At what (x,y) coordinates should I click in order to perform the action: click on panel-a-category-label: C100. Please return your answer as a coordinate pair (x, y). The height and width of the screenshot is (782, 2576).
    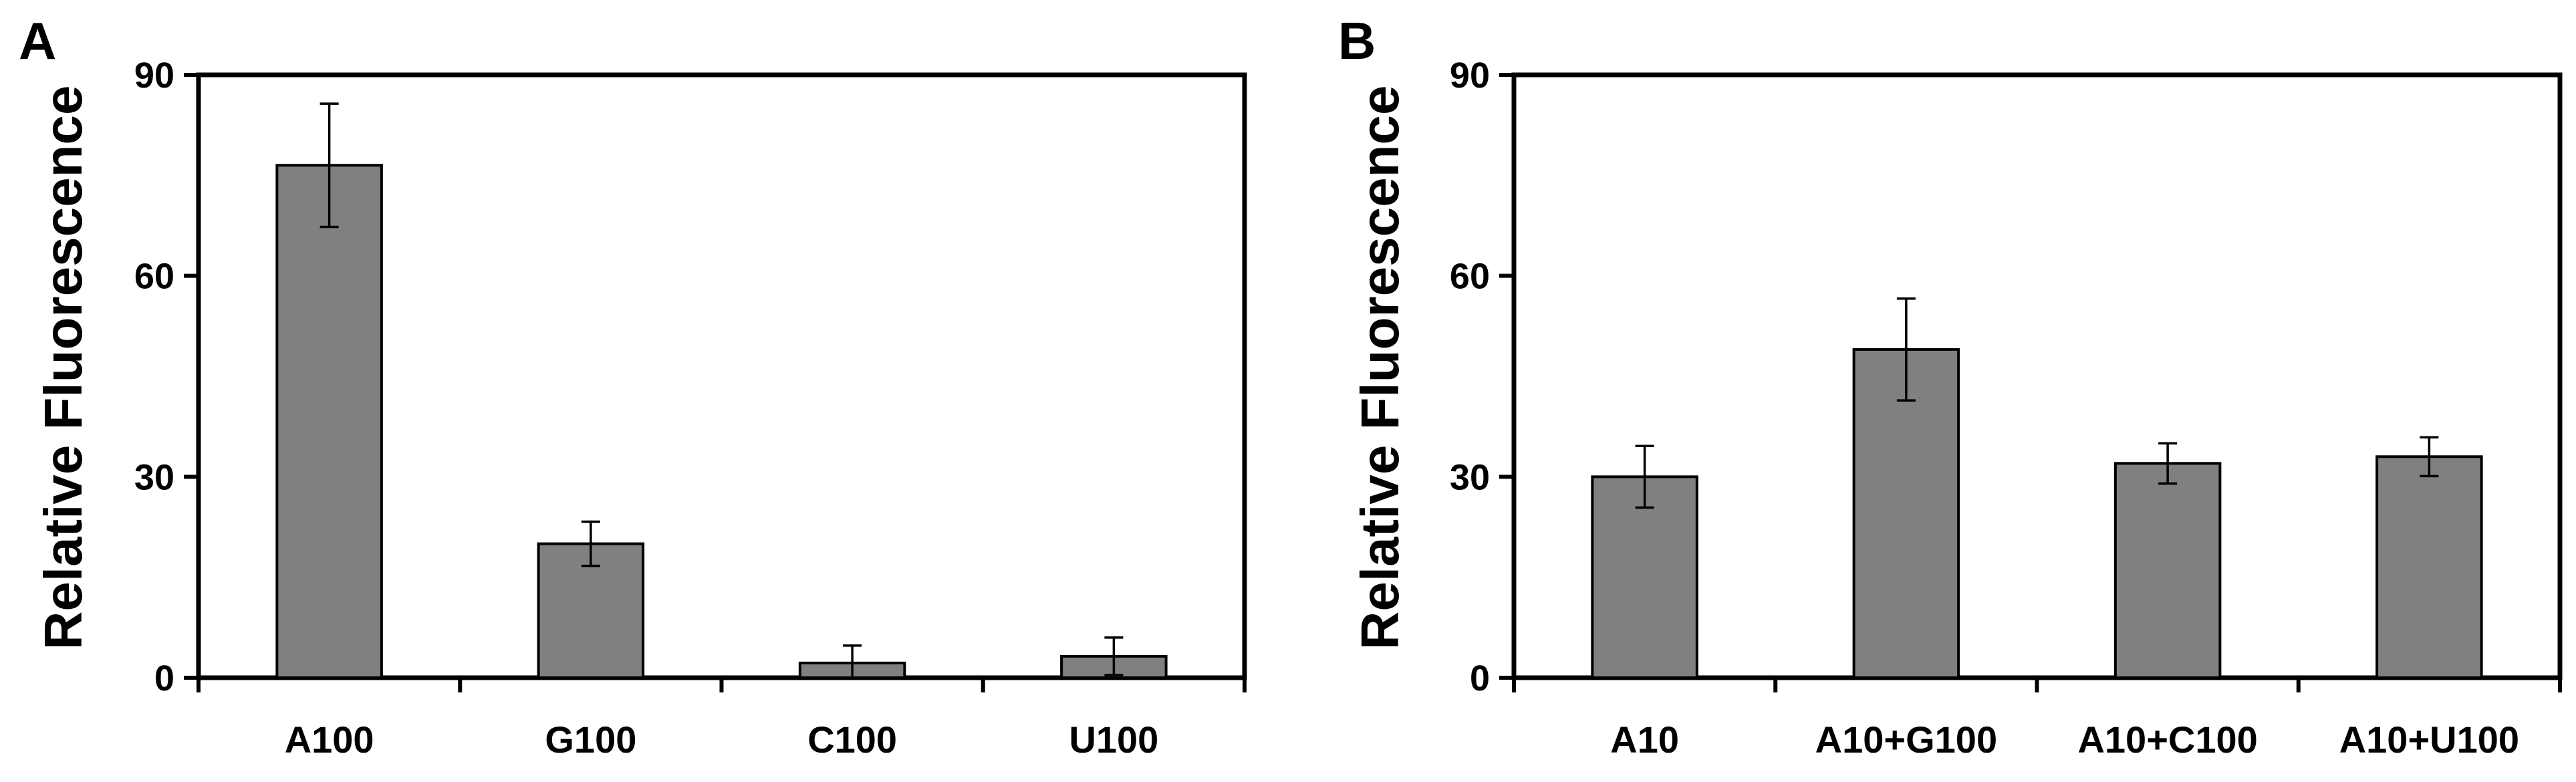
    Looking at the image, I should click on (852, 740).